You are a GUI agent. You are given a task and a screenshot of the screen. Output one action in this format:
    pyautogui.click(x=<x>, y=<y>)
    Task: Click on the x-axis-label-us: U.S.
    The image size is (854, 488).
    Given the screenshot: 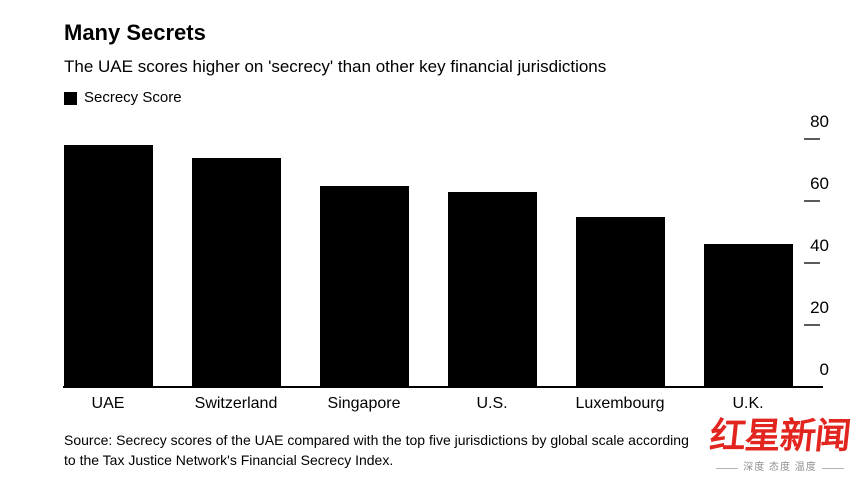 What is the action you would take?
    pyautogui.click(x=492, y=403)
    